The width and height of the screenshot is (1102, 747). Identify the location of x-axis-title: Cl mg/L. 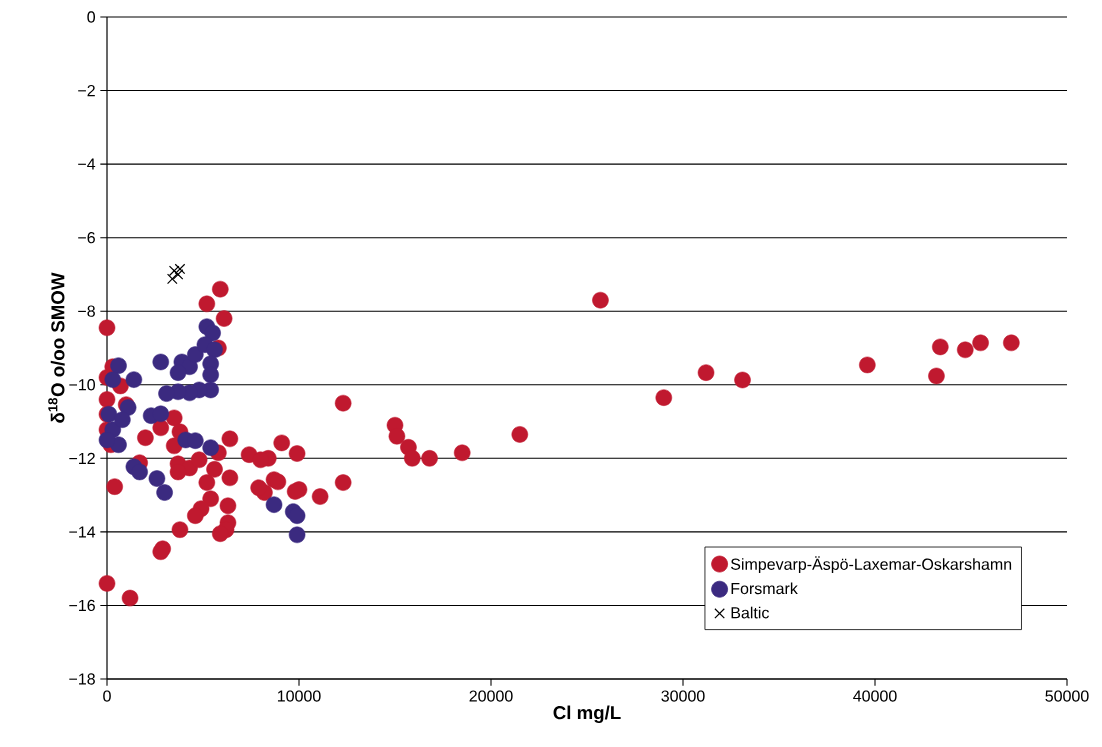
(587, 714).